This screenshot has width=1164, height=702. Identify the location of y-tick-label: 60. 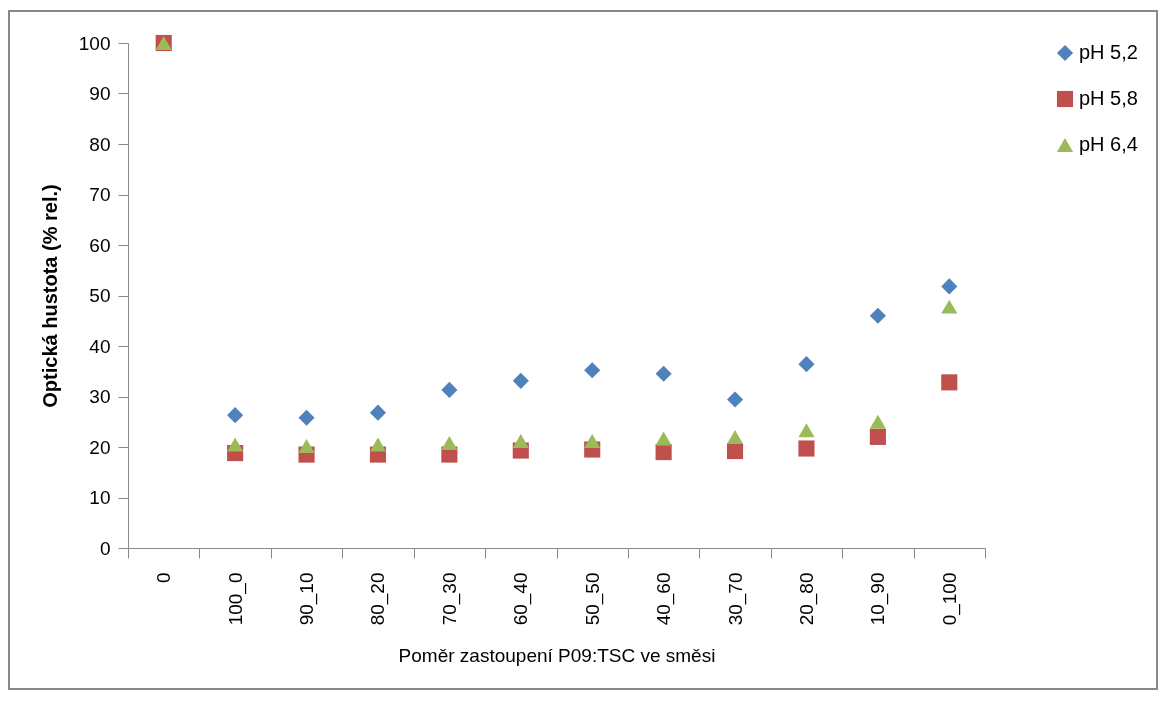
(100, 245).